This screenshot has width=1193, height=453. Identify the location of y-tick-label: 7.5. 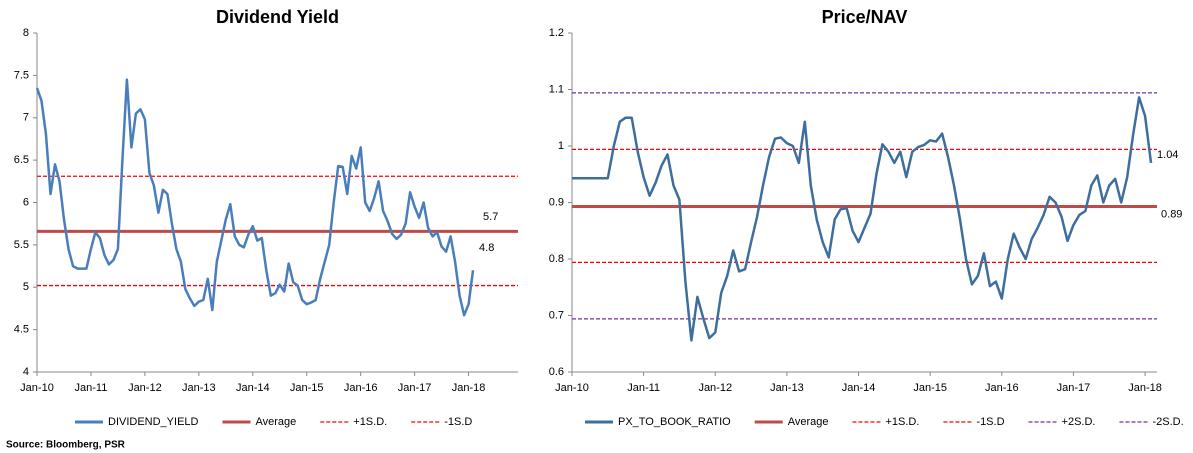
(21, 75).